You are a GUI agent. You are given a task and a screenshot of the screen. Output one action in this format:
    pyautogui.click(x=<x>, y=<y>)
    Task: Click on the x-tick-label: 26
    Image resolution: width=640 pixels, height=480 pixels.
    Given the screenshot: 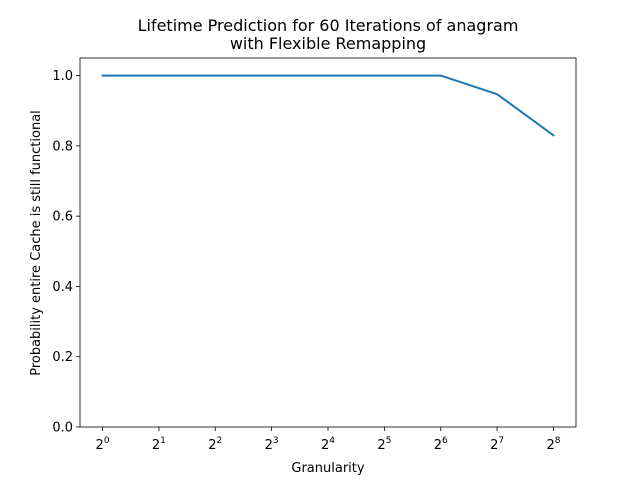 What is the action you would take?
    pyautogui.click(x=441, y=444)
    